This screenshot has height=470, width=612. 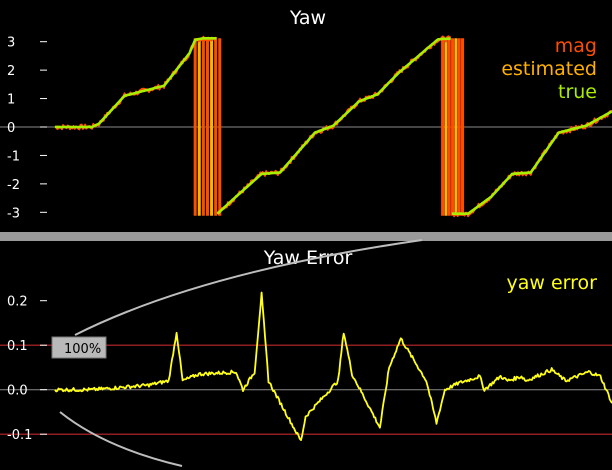 I want to click on zoom-label-box, so click(x=79, y=347).